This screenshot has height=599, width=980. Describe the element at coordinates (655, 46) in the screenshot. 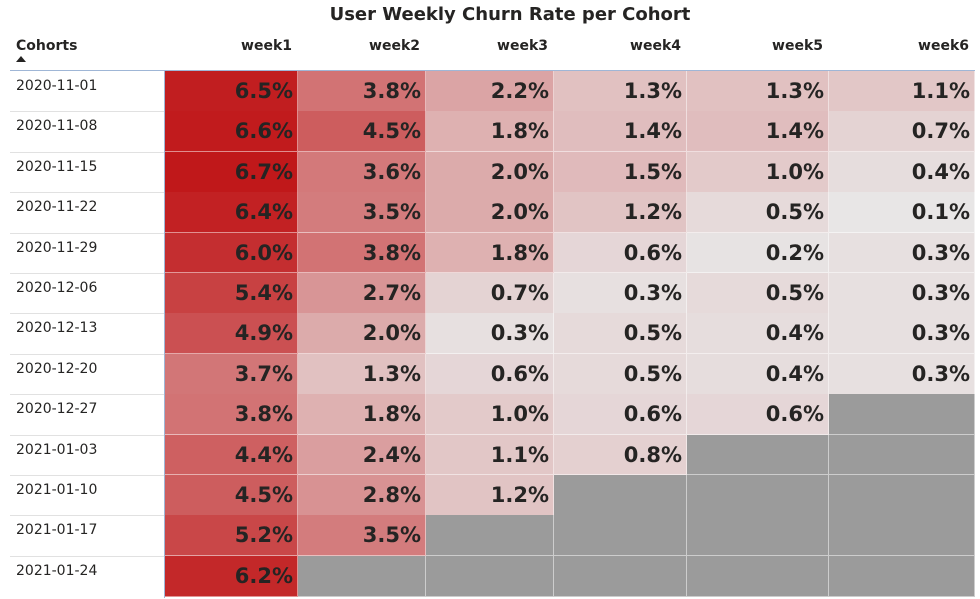

I see `column-header-week4: week4` at that location.